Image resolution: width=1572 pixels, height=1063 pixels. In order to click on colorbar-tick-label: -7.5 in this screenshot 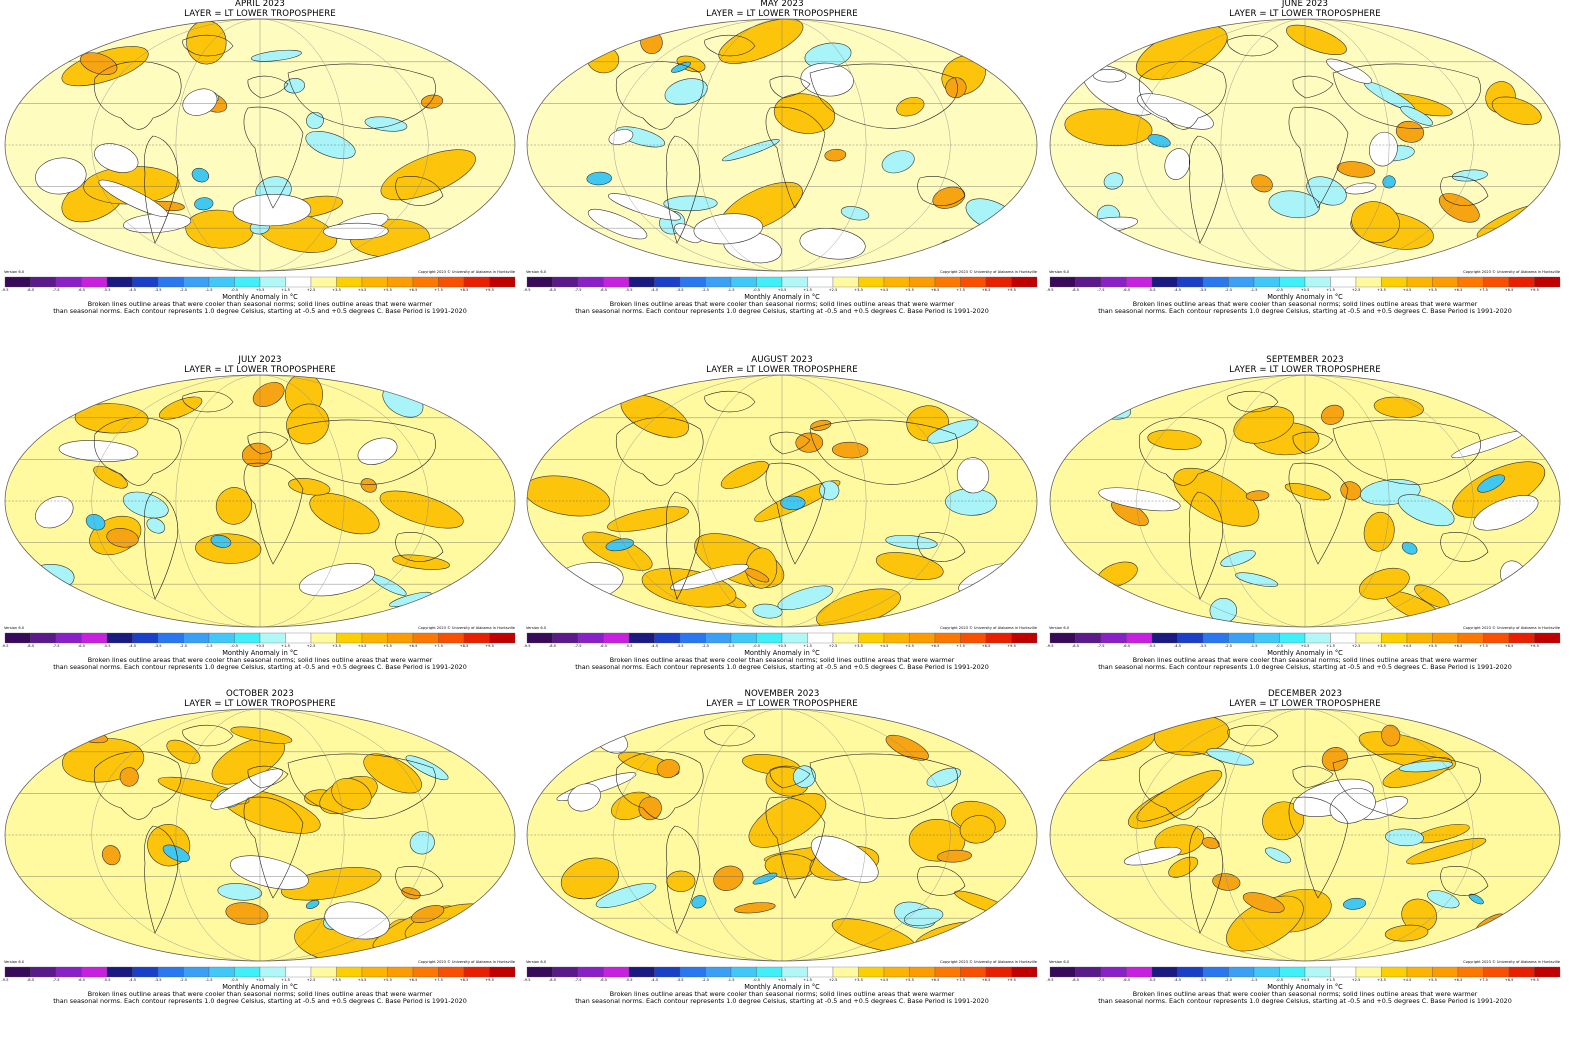, I will do `click(578, 980)`.